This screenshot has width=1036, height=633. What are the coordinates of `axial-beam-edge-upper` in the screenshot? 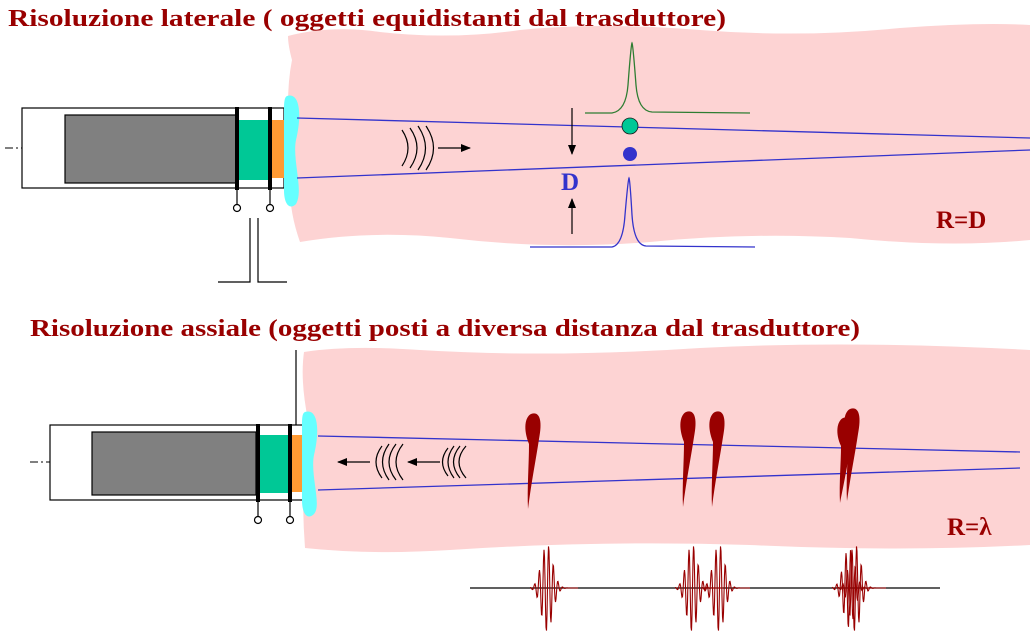 It's located at (669, 444).